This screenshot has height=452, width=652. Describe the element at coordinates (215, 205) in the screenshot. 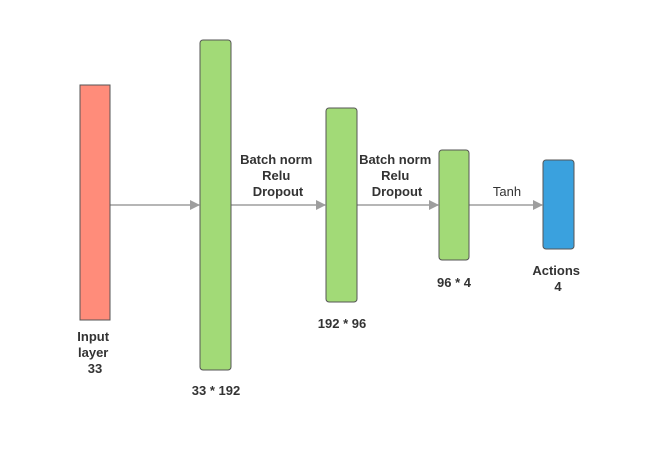

I see `hidden-layer-1-box` at that location.